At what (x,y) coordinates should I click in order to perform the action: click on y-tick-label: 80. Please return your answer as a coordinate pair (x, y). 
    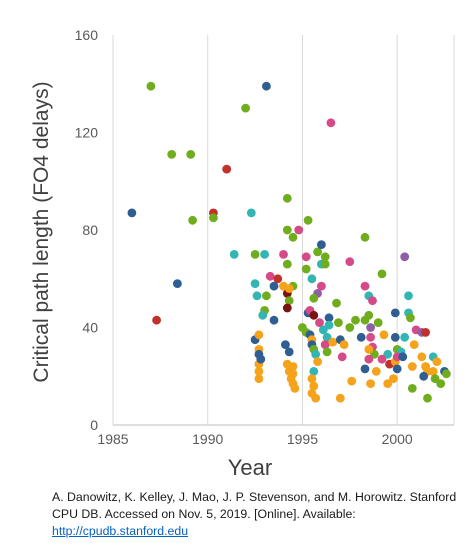
    Looking at the image, I should click on (90, 230).